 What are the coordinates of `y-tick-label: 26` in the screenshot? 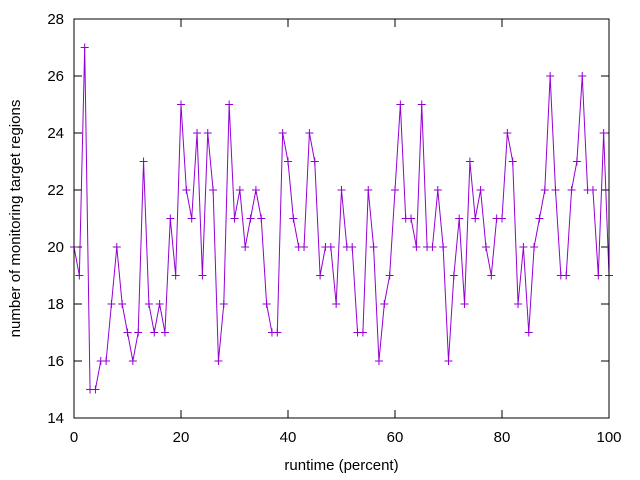 It's located at (55, 76).